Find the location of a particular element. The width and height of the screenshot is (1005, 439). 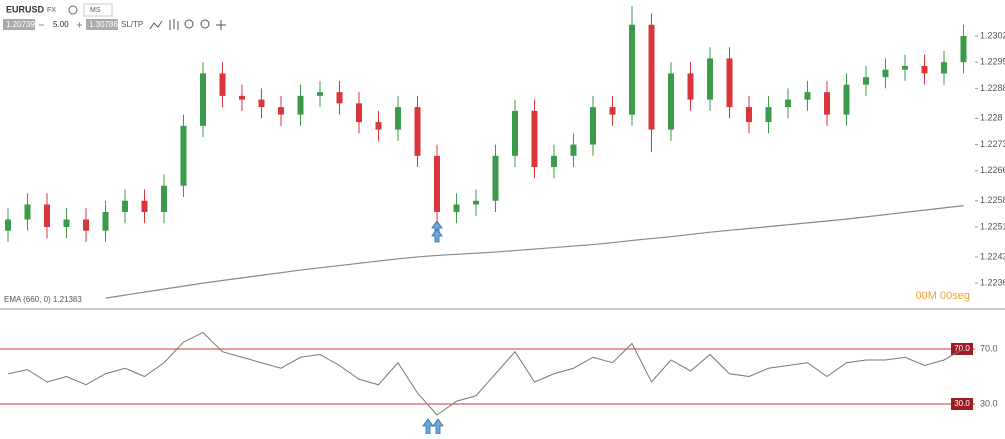

bid-box is located at coordinates (19, 24).